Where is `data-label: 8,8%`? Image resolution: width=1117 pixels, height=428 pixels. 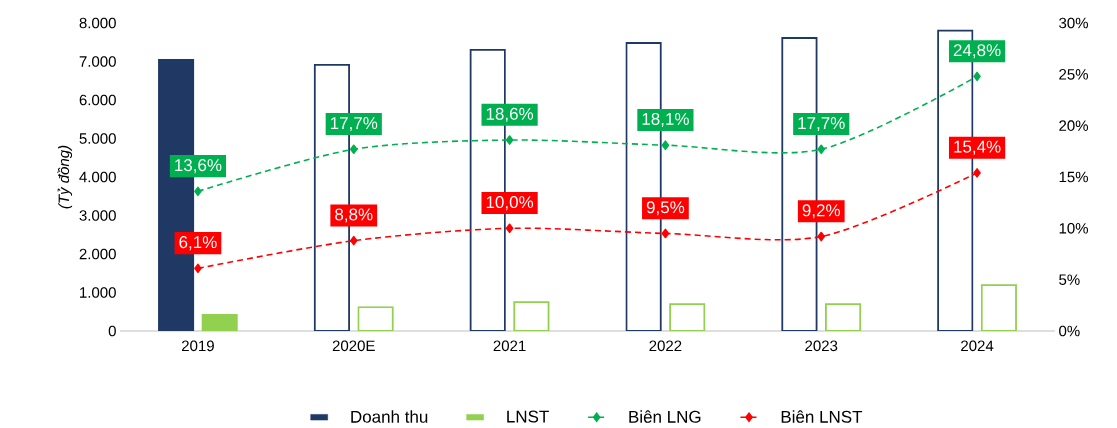
data-label: 8,8% is located at coordinates (354, 215).